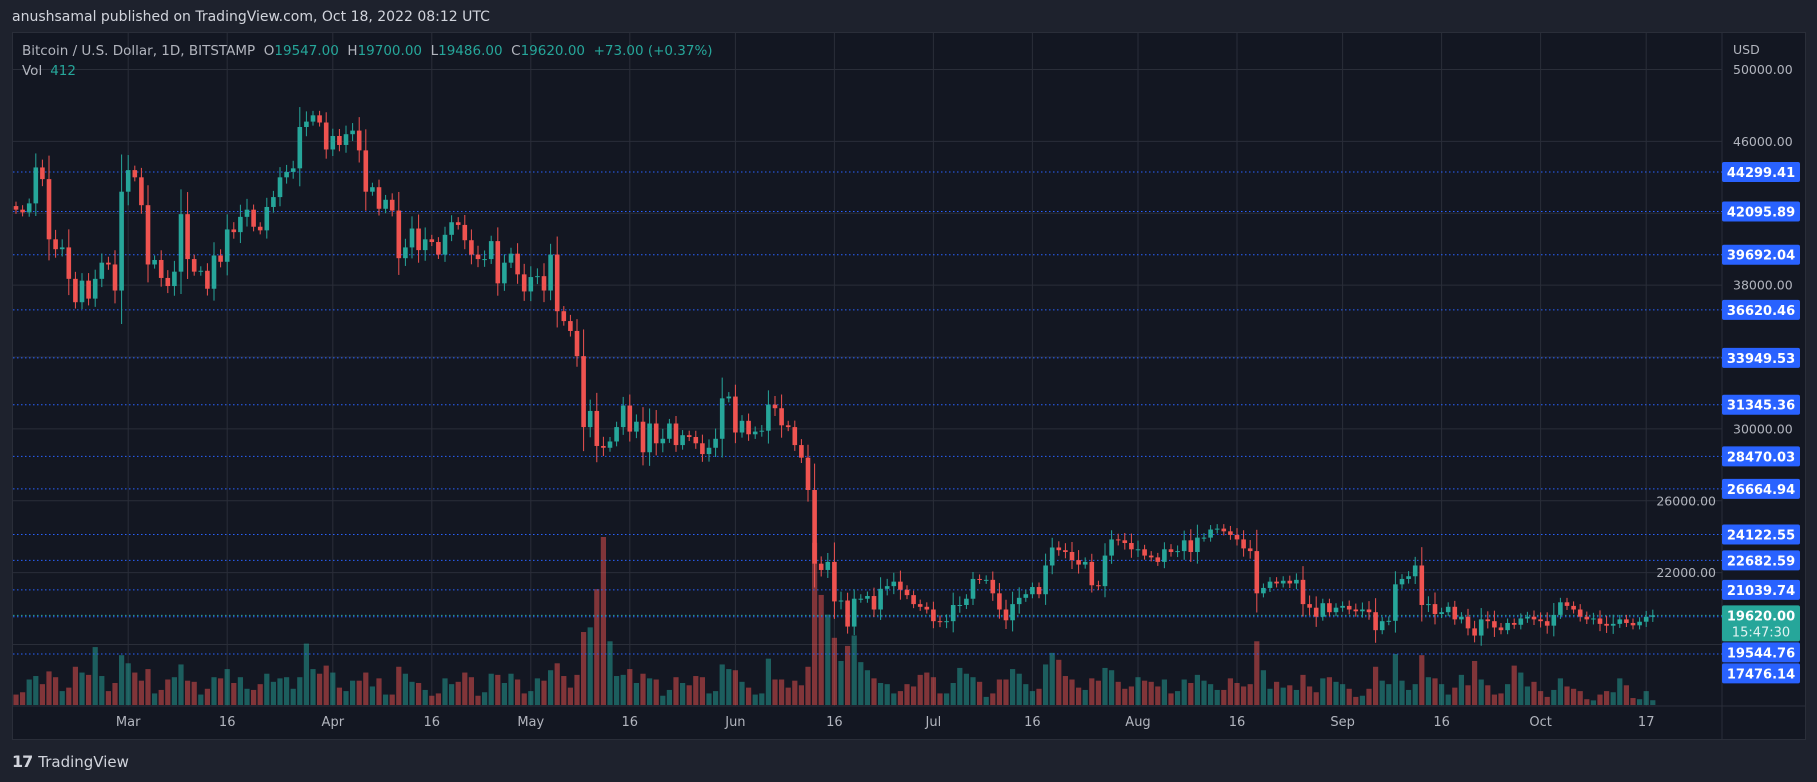  I want to click on high-value: 19700.00, so click(389, 51).